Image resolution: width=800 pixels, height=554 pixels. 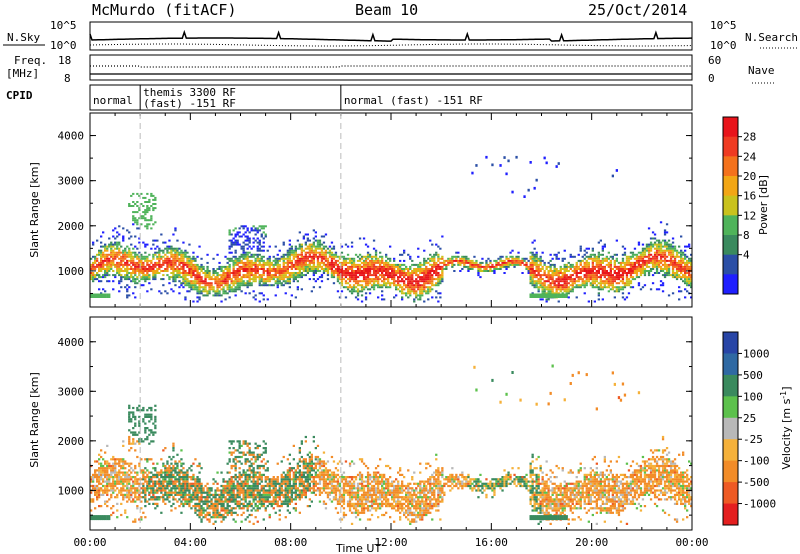 I want to click on cpid-segment-label: normal (fast) -151 RF, so click(x=413, y=100).